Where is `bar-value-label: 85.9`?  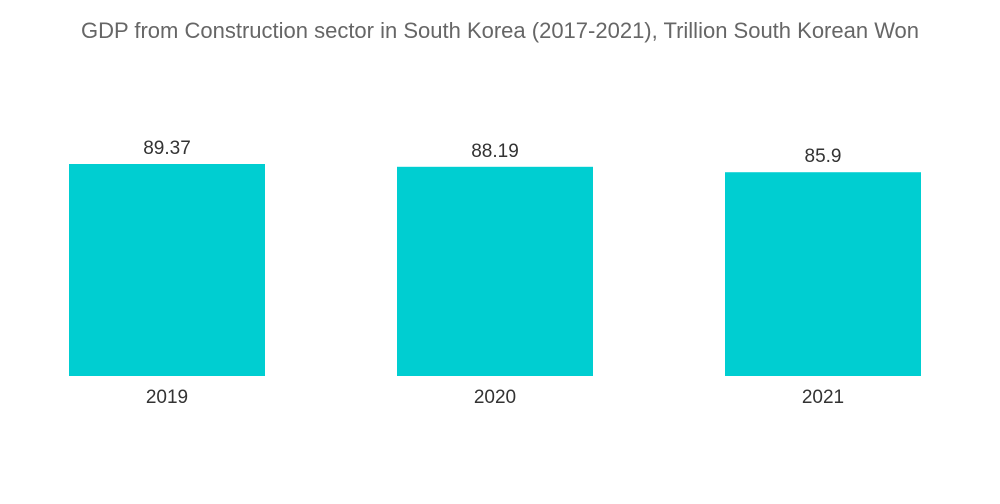
bar-value-label: 85.9 is located at coordinates (823, 156).